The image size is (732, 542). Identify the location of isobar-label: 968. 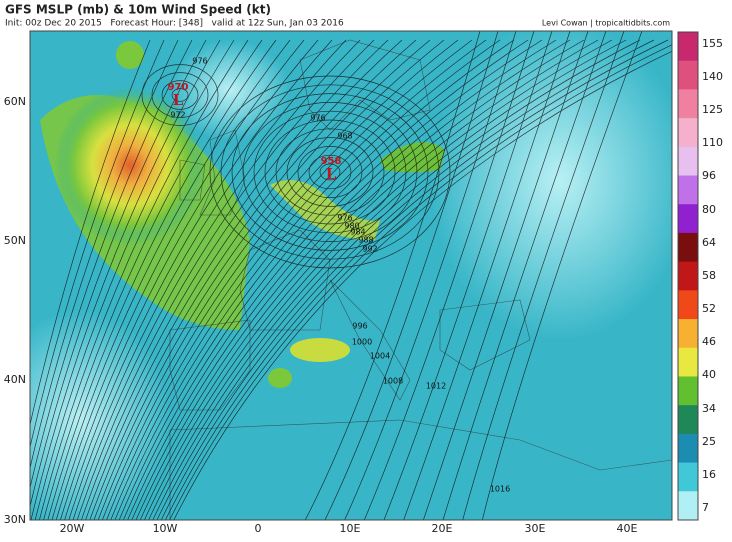
(344, 136).